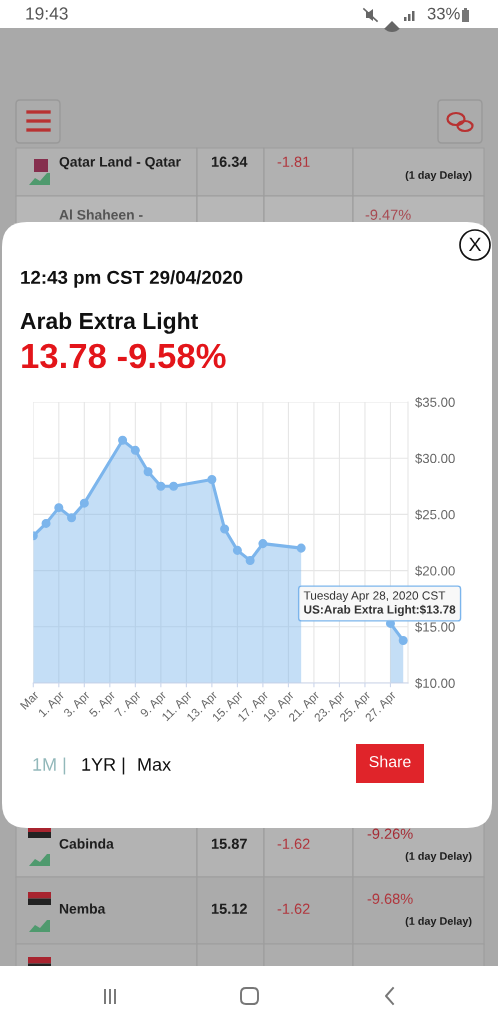 This screenshot has width=498, height=1024. What do you see at coordinates (293, 161) in the screenshot?
I see `text: -1.81` at bounding box center [293, 161].